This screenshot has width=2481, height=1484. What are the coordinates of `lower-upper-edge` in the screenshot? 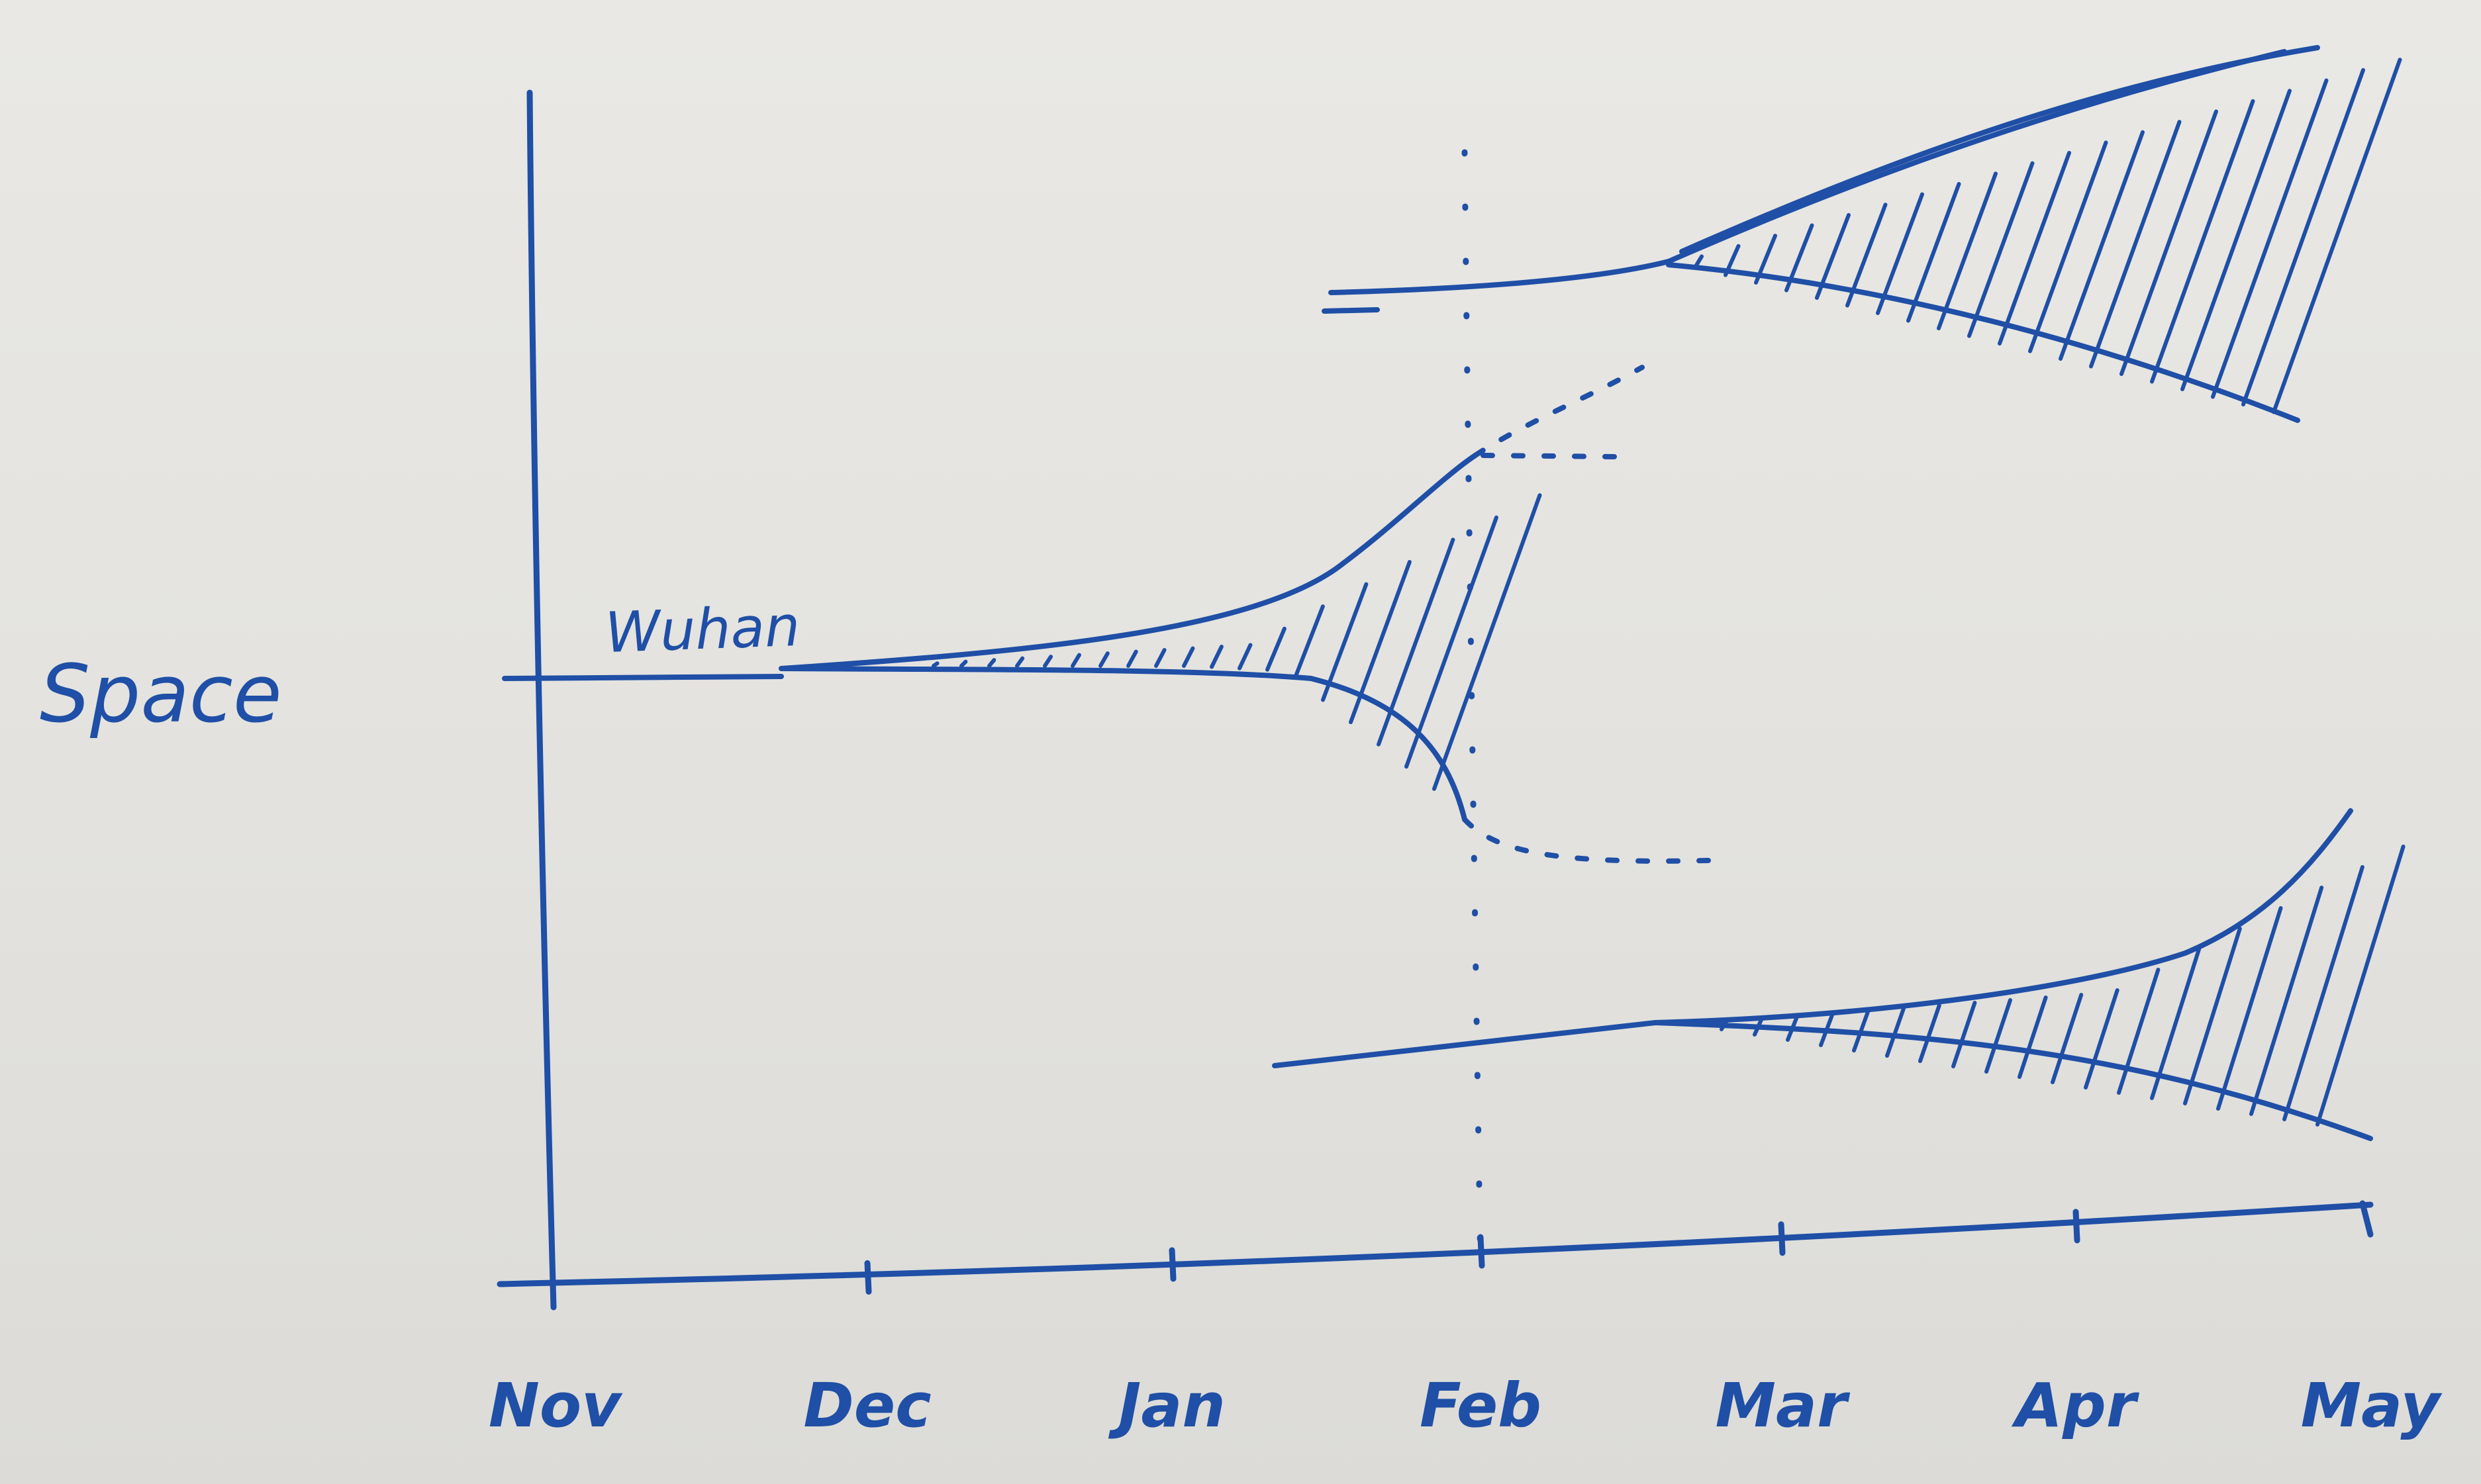 It's located at (2003, 917).